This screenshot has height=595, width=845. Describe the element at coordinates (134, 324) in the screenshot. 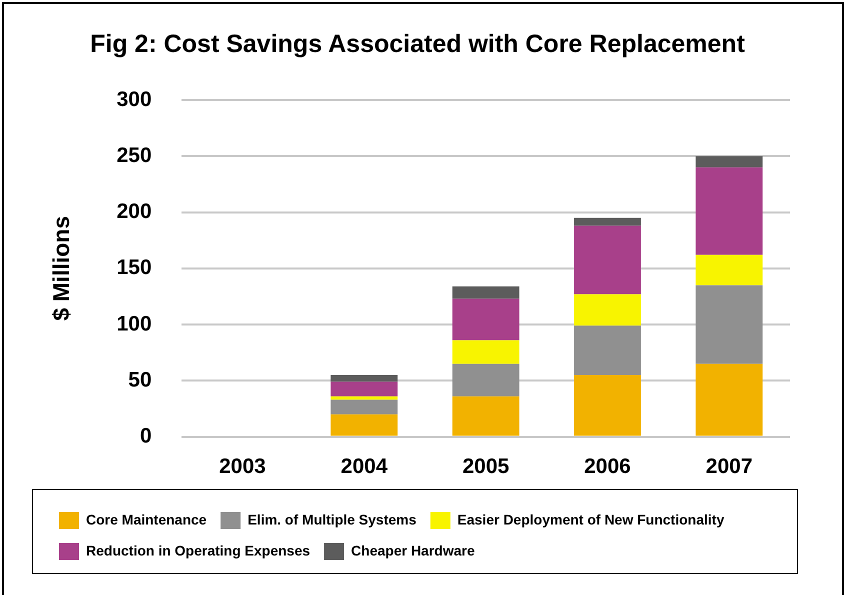

I see `y-tick-label: 100` at that location.